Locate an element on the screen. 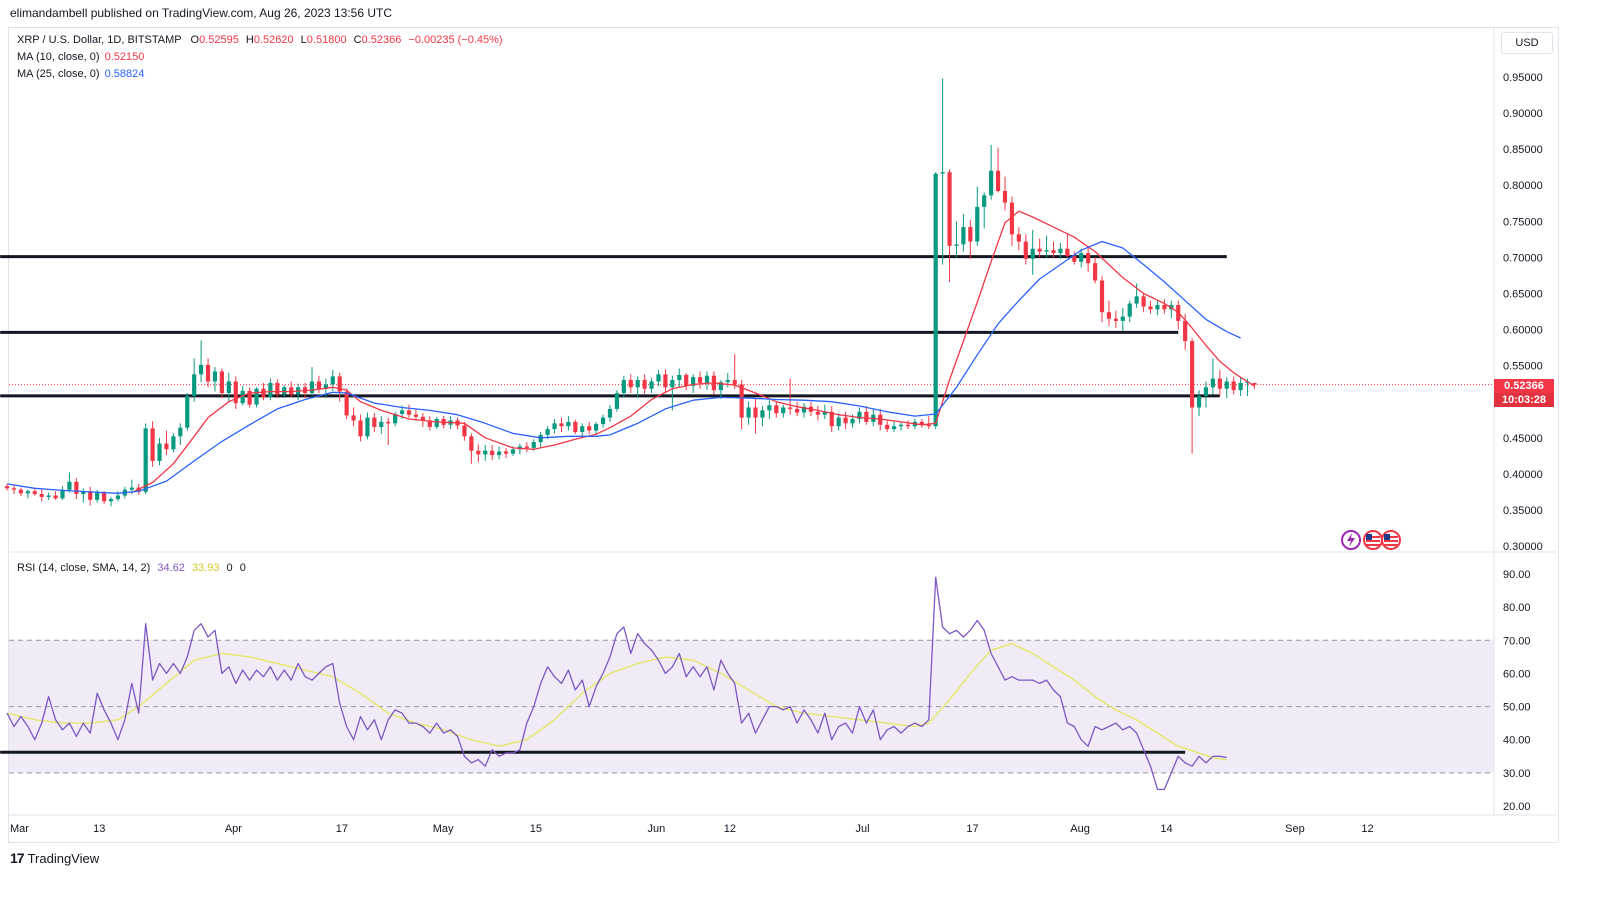  event-icons is located at coordinates (1372, 540).